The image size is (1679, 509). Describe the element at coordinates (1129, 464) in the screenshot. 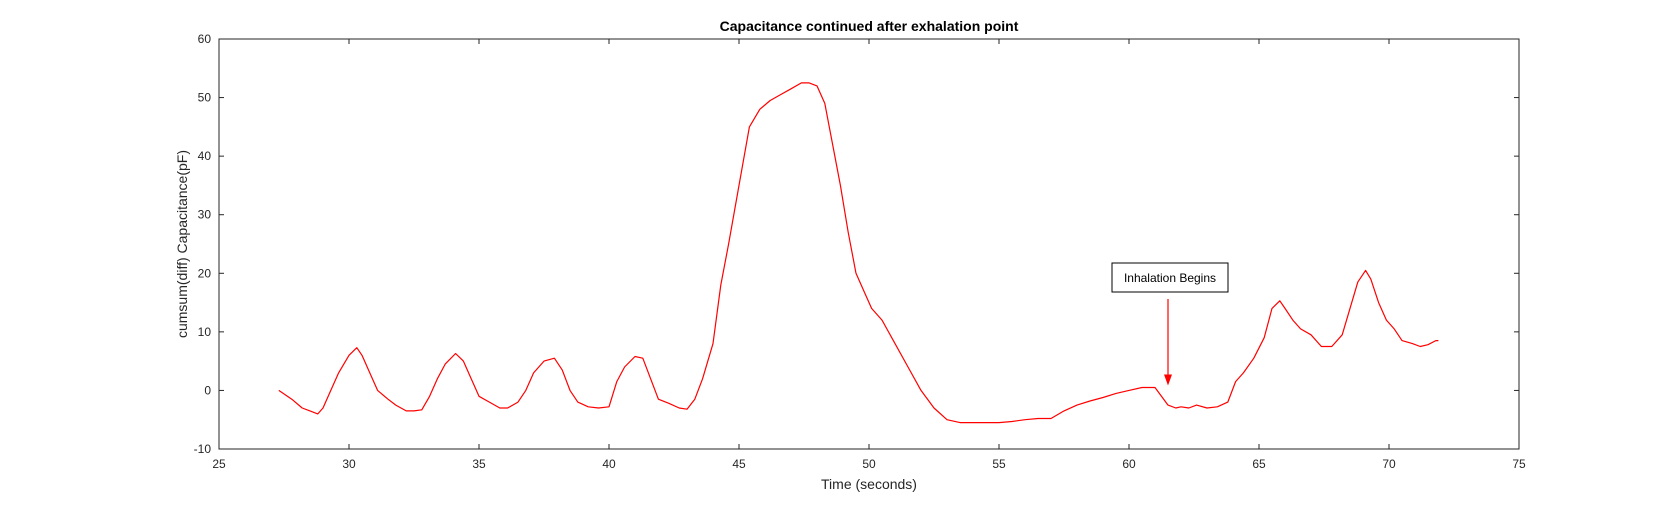

I see `x-tick-label: 60` at that location.